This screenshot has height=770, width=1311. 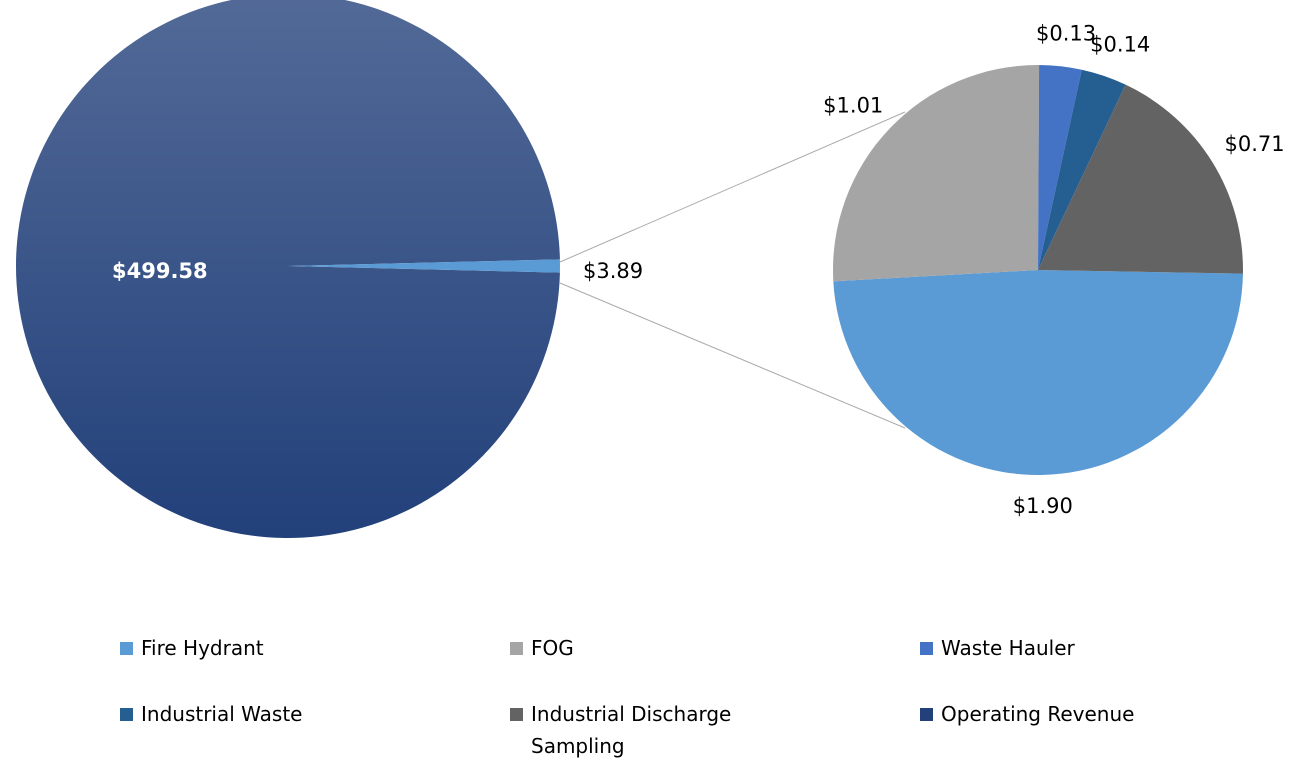 What do you see at coordinates (715, 648) in the screenshot?
I see `legend-item: FOG` at bounding box center [715, 648].